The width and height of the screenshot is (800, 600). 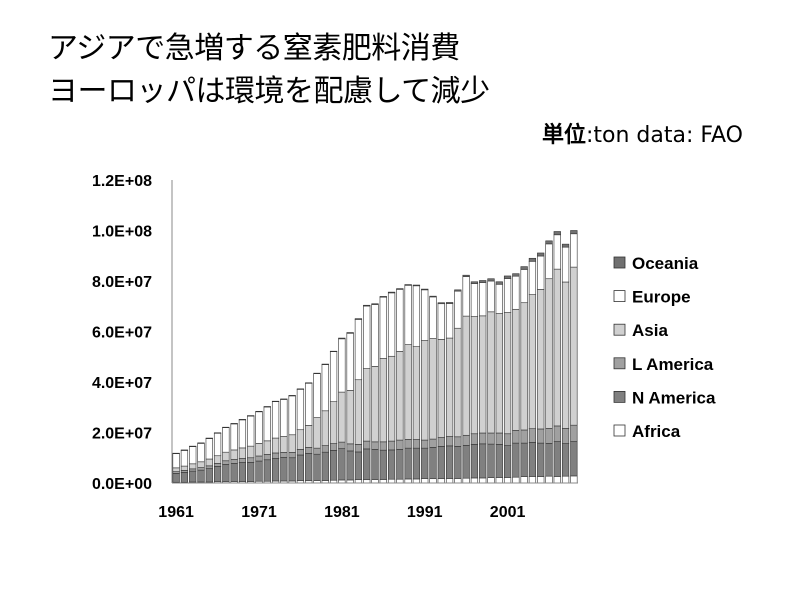 I want to click on bar-l-america-1988, so click(x=400, y=444).